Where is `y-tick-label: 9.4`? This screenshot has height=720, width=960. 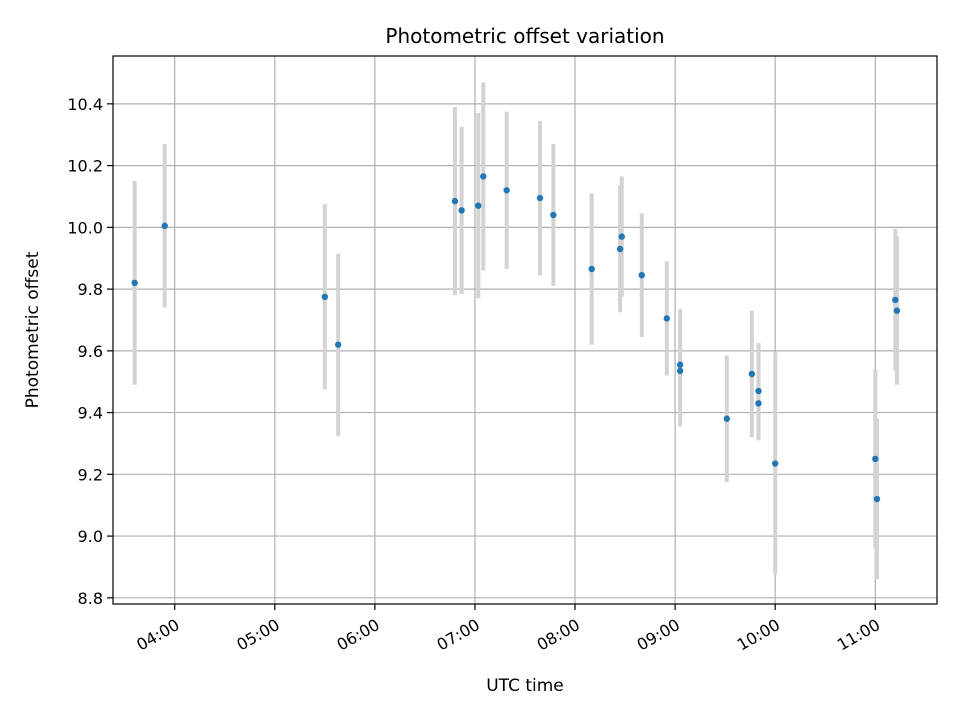 y-tick-label: 9.4 is located at coordinates (90, 413).